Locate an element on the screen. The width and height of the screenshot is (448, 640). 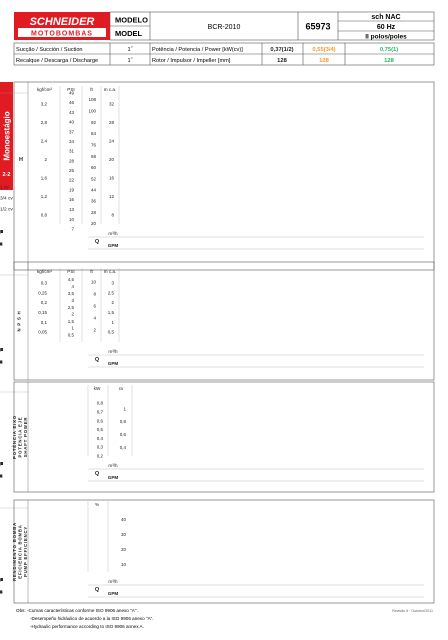
tick-psi: 2 is located at coordinates (72, 314).